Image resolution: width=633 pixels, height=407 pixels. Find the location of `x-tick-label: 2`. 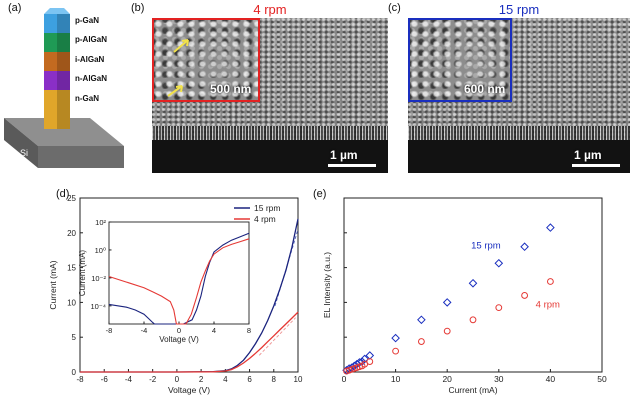

x-tick-label: 2 is located at coordinates (201, 379).